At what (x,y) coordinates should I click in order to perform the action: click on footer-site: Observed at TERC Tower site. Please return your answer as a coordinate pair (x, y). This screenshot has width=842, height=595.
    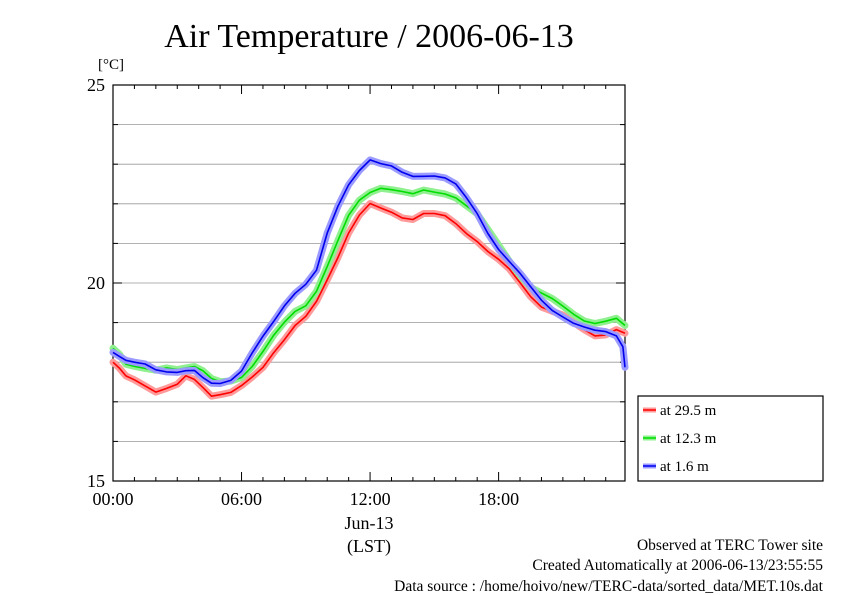
    Looking at the image, I should click on (730, 545).